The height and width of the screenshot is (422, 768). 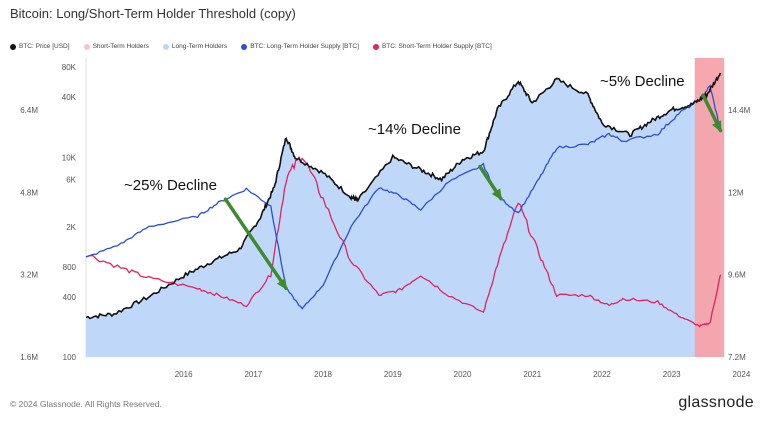 I want to click on price-tick-label: 6K, so click(x=71, y=179).